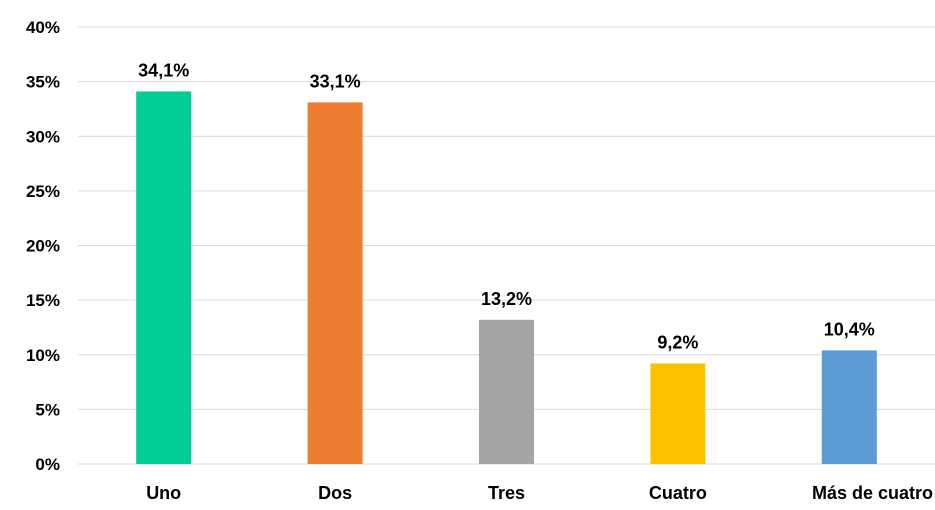 The height and width of the screenshot is (510, 935). I want to click on y-tick-label: 15%, so click(43, 300).